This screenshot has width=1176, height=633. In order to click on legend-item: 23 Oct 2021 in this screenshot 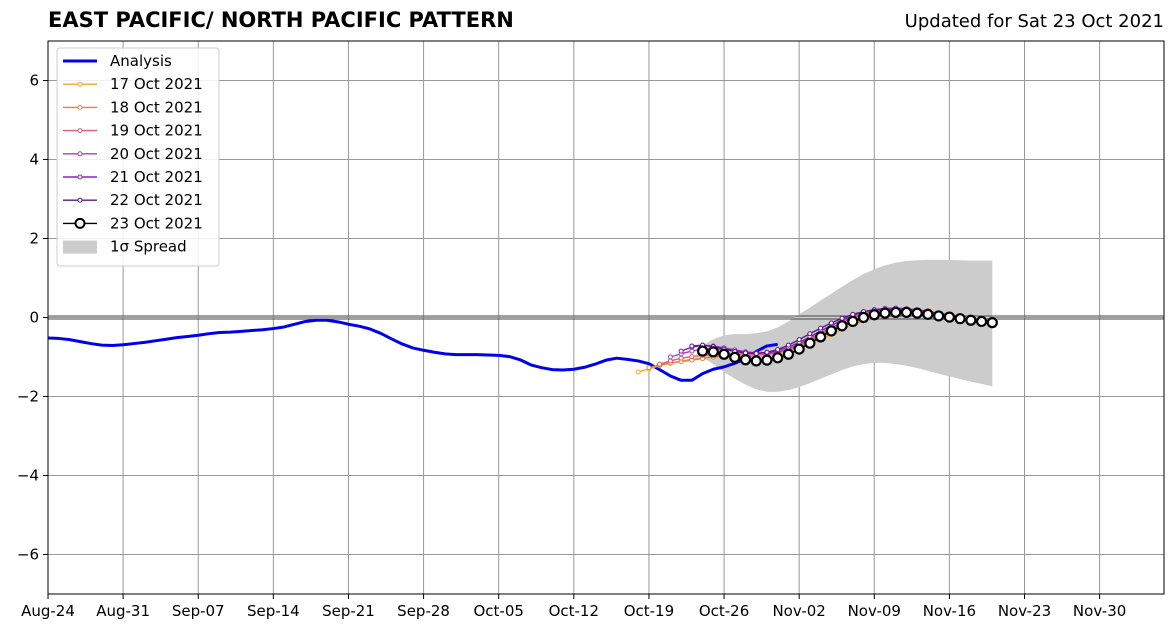, I will do `click(133, 223)`.